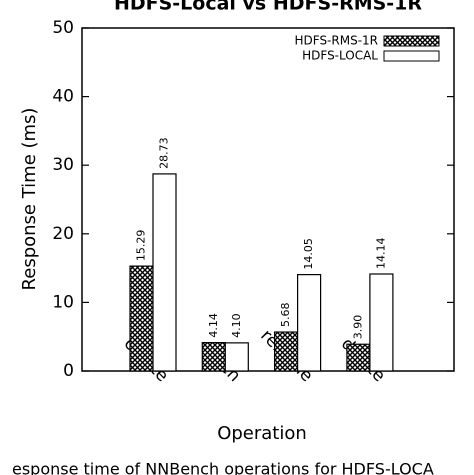 The height and width of the screenshot is (475, 474). What do you see at coordinates (340, 56) in the screenshot?
I see `legend-label: HDFS-LOCAL` at bounding box center [340, 56].